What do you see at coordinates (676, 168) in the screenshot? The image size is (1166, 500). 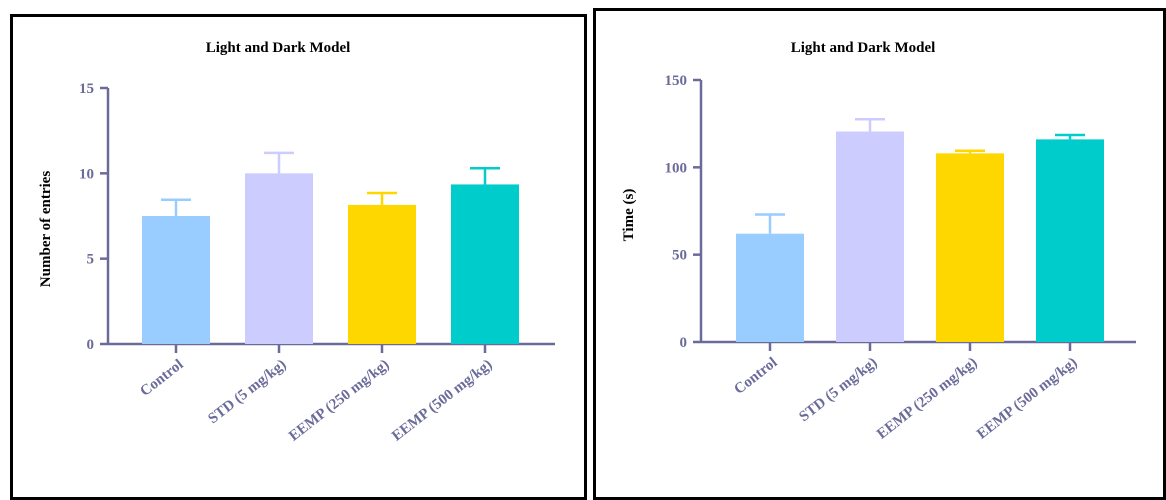 I see `y-tick-label: 100` at bounding box center [676, 168].